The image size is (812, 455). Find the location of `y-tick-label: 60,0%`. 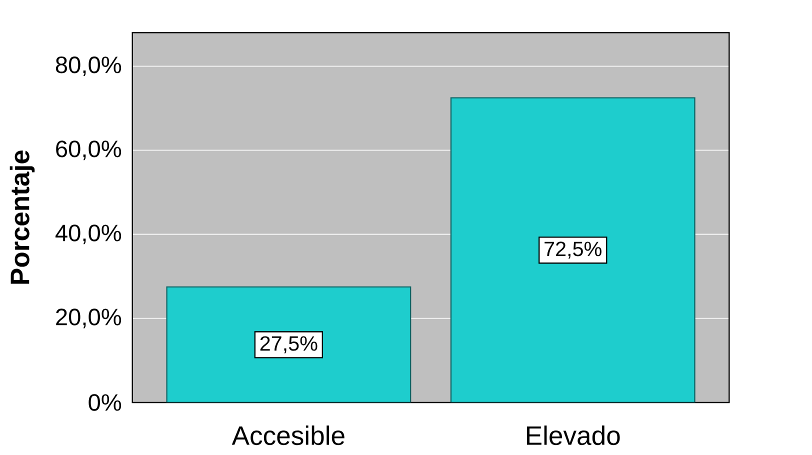

y-tick-label: 60,0% is located at coordinates (89, 150).